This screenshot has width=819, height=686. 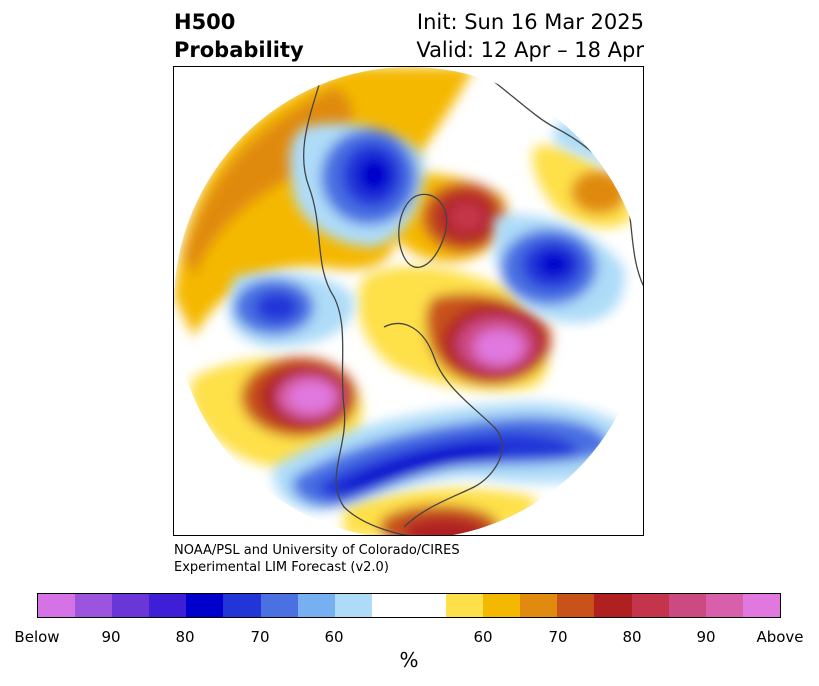 What do you see at coordinates (558, 177) in the screenshot?
I see `coastline-east` at bounding box center [558, 177].